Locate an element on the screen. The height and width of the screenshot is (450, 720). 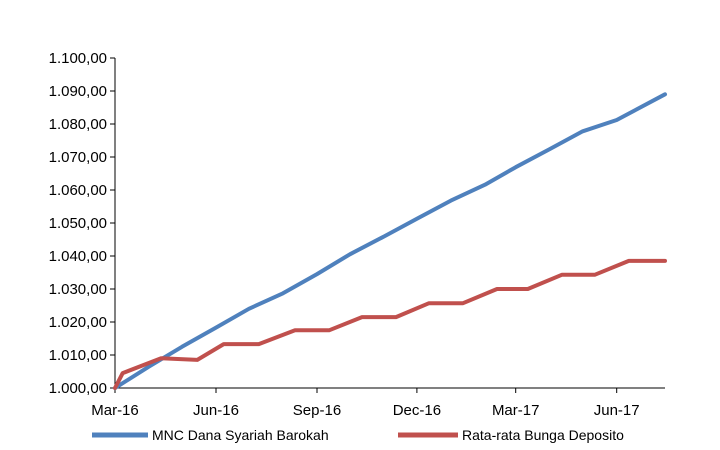
y-tick-label: 1.040,00 is located at coordinates (78, 256).